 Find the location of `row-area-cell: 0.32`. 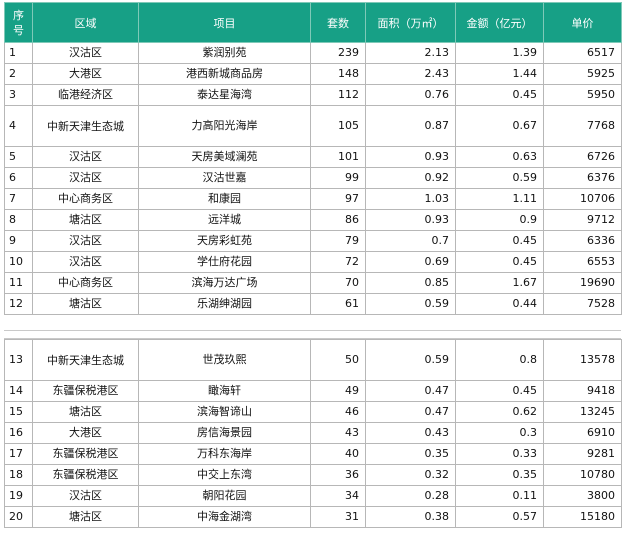

row-area-cell: 0.32 is located at coordinates (410, 475).